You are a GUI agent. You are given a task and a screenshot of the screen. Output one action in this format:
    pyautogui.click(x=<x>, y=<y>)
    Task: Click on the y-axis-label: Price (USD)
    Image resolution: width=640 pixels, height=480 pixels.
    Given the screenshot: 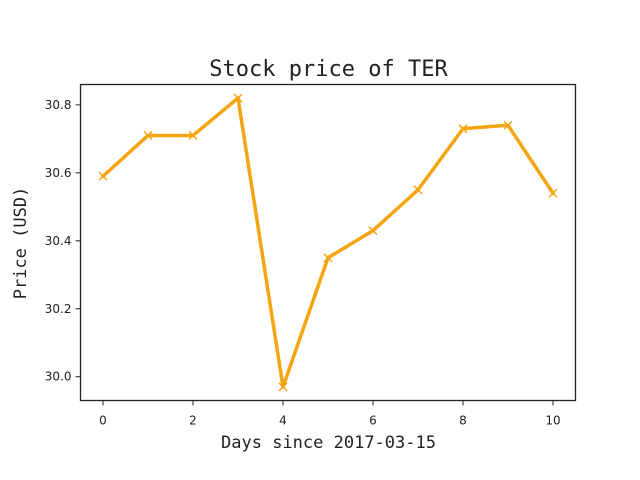 What is the action you would take?
    pyautogui.click(x=21, y=243)
    